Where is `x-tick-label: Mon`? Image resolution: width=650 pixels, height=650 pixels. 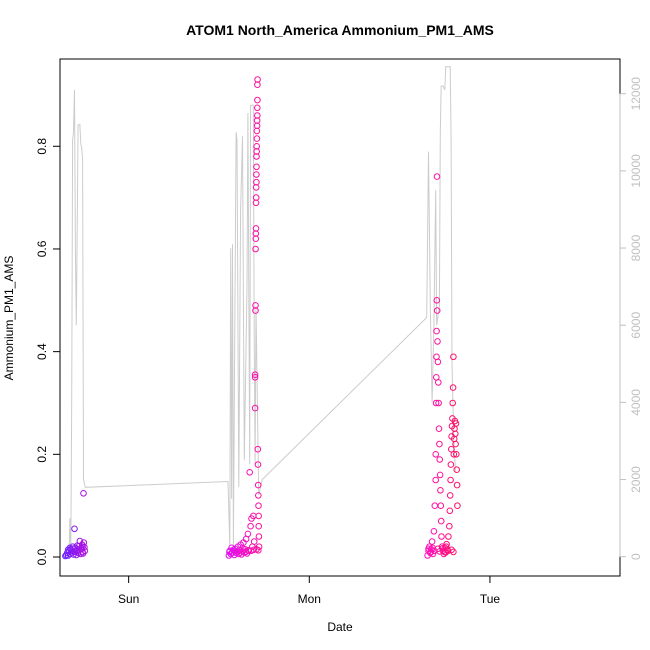 x-tick-label: Mon is located at coordinates (309, 599).